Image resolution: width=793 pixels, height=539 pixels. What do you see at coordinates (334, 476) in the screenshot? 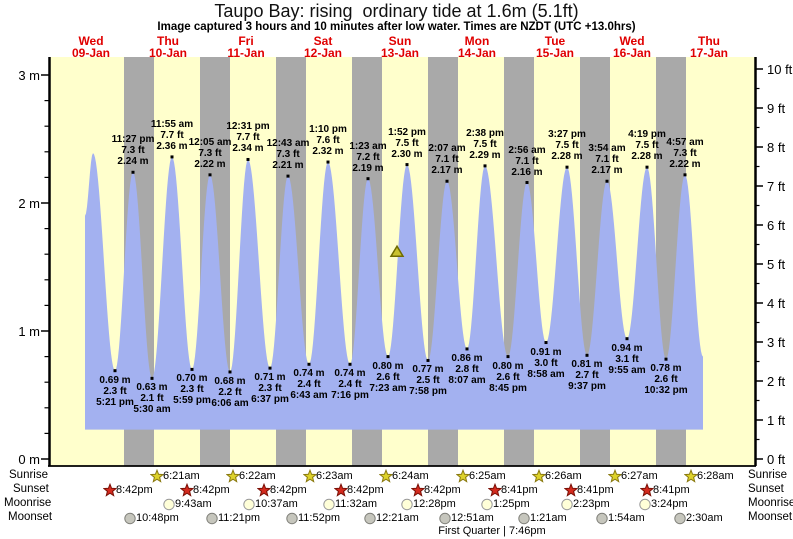
I see `sunrise-time: 6:23am` at bounding box center [334, 476].